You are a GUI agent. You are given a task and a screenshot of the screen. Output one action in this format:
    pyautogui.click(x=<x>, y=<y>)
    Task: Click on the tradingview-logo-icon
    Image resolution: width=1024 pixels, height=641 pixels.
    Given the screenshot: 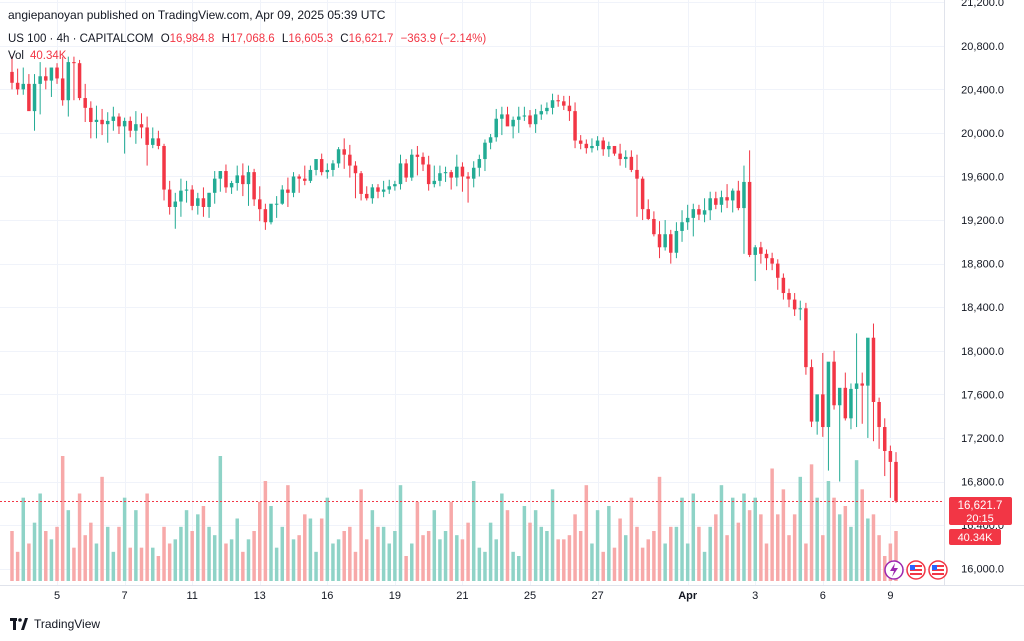 What is the action you would take?
    pyautogui.click(x=19, y=624)
    